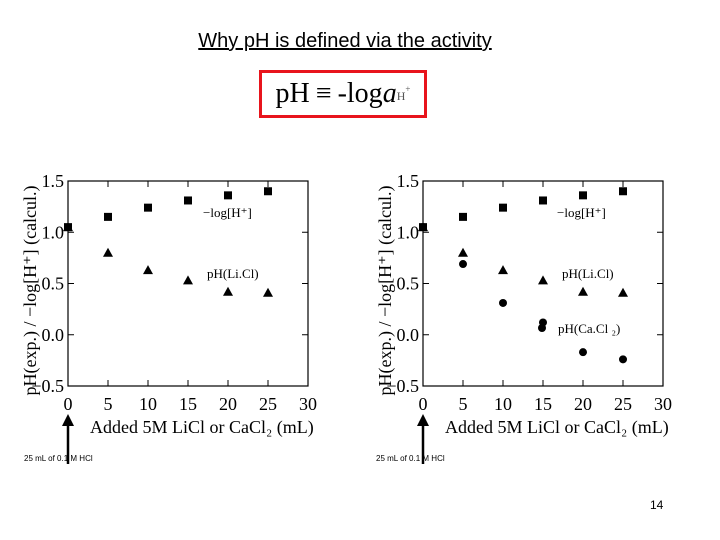 This screenshot has width=720, height=540. I want to click on legend-marker-circle, so click(542, 328).